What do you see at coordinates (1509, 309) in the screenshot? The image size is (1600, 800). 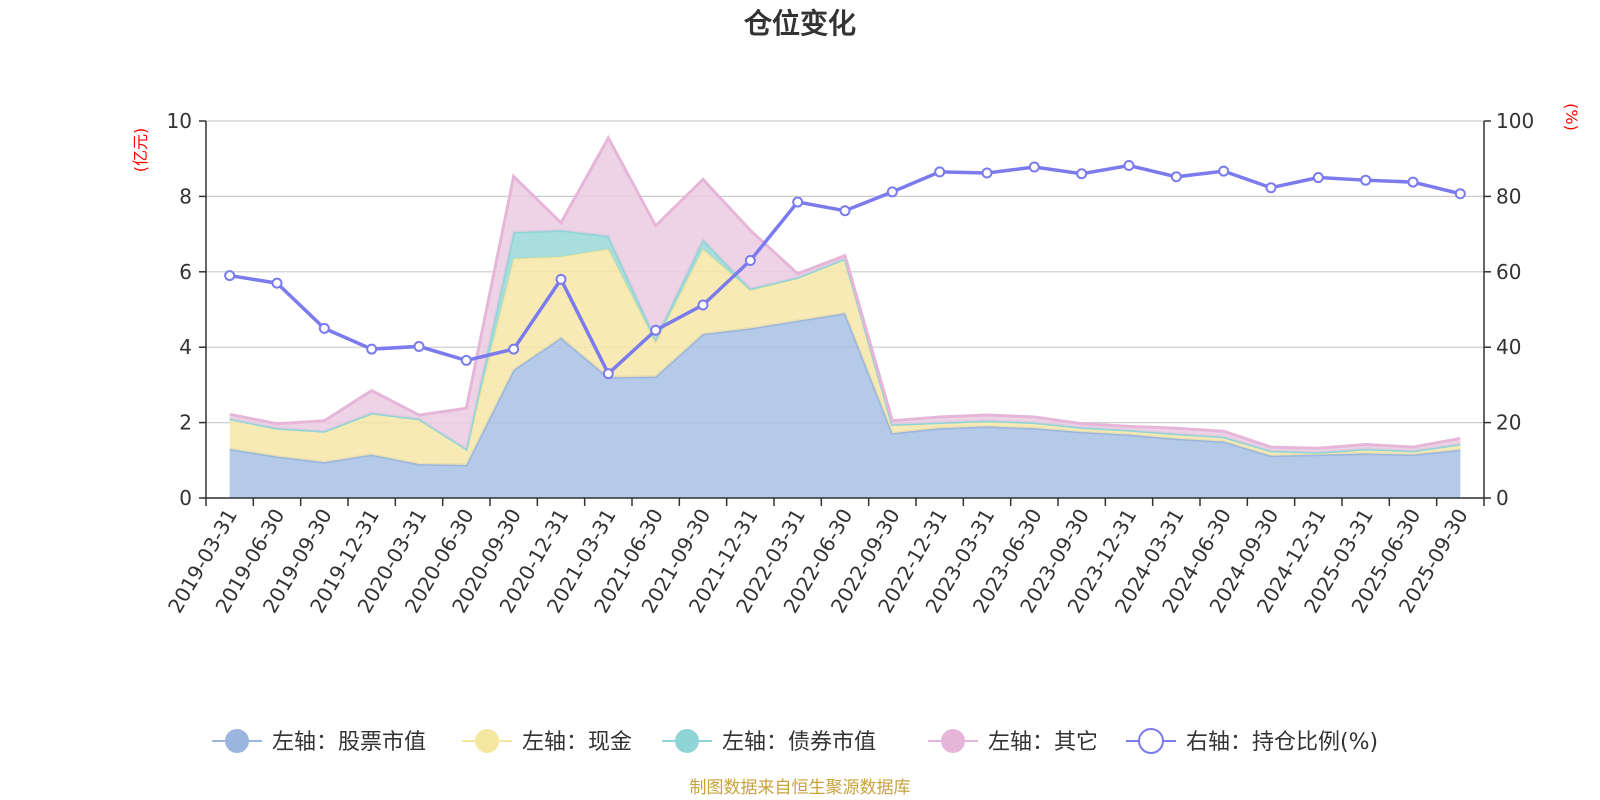 I see `right-axis-ticks: 0 20 40 60 80 100` at bounding box center [1509, 309].